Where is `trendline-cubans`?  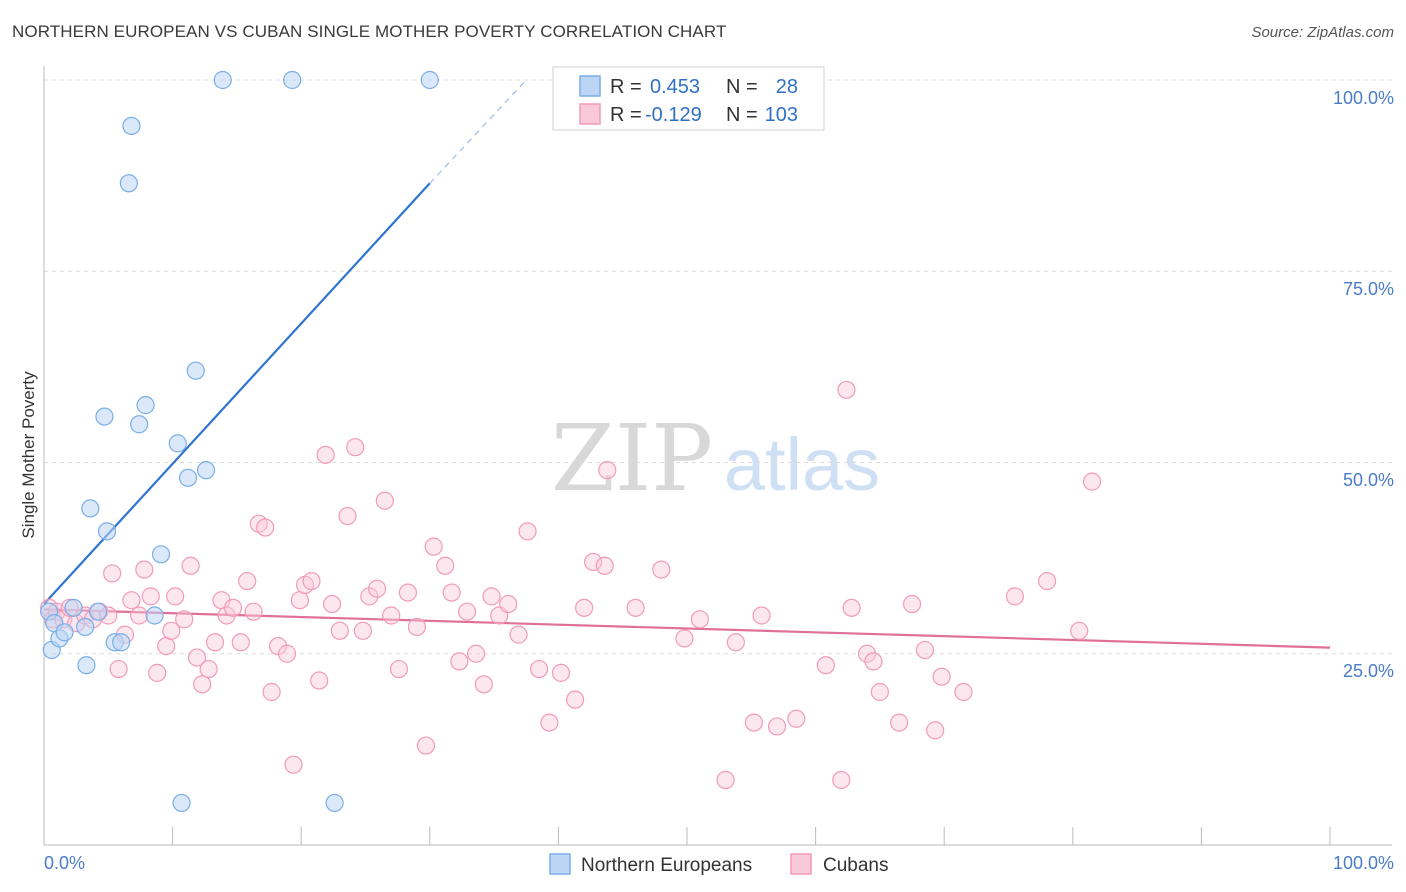 trendline-cubans is located at coordinates (687, 628).